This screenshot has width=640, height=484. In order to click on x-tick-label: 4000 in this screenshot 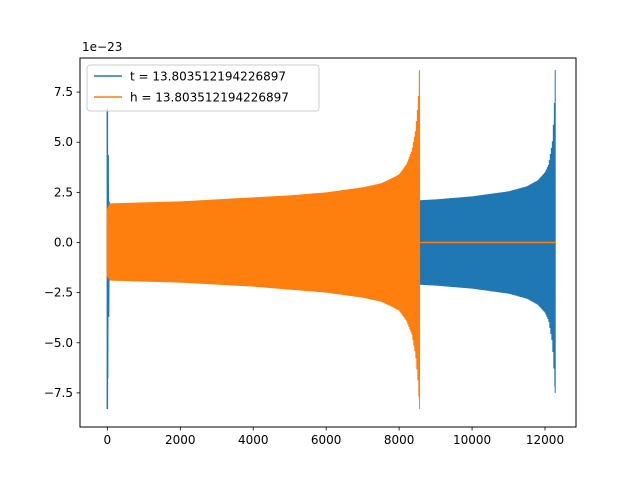, I will do `click(253, 440)`.